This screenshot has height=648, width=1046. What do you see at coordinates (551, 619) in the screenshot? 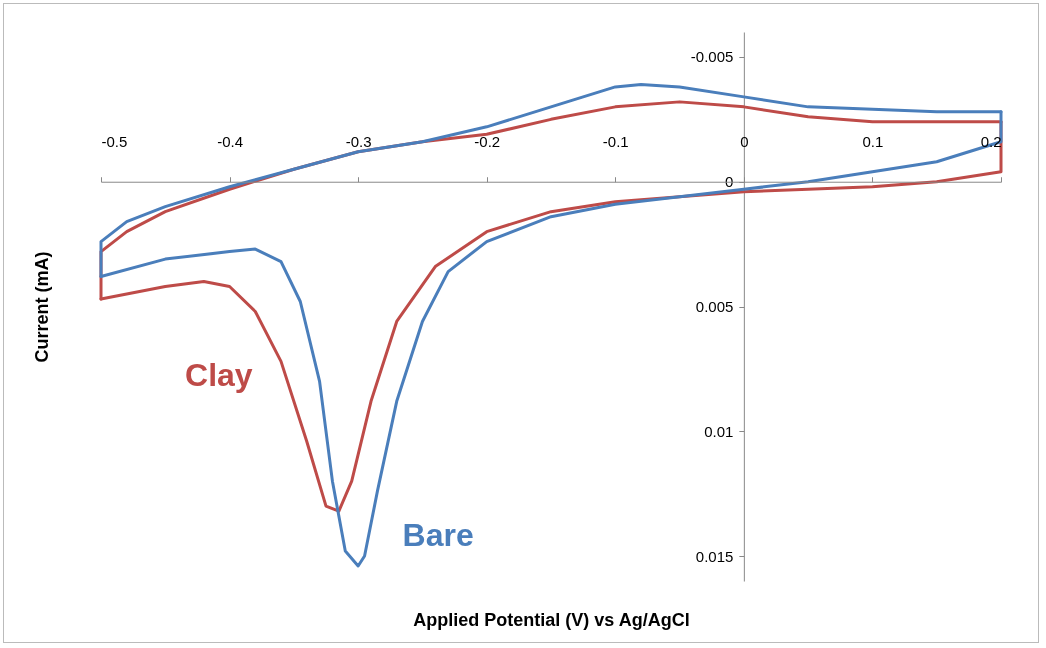
I see `x-axis-title: Applied Potential (V) vs Ag/AgCl` at bounding box center [551, 619].